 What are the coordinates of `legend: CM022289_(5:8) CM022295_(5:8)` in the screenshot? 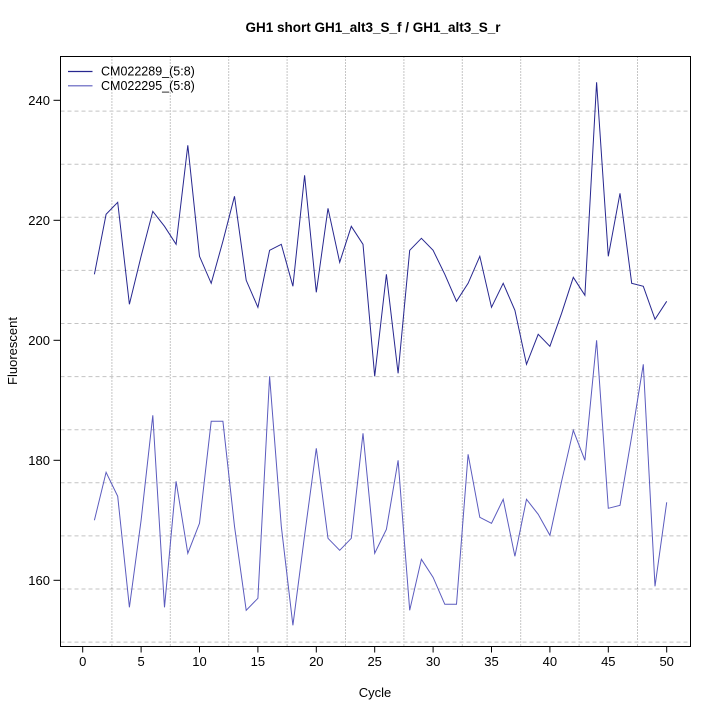 It's located at (131, 79).